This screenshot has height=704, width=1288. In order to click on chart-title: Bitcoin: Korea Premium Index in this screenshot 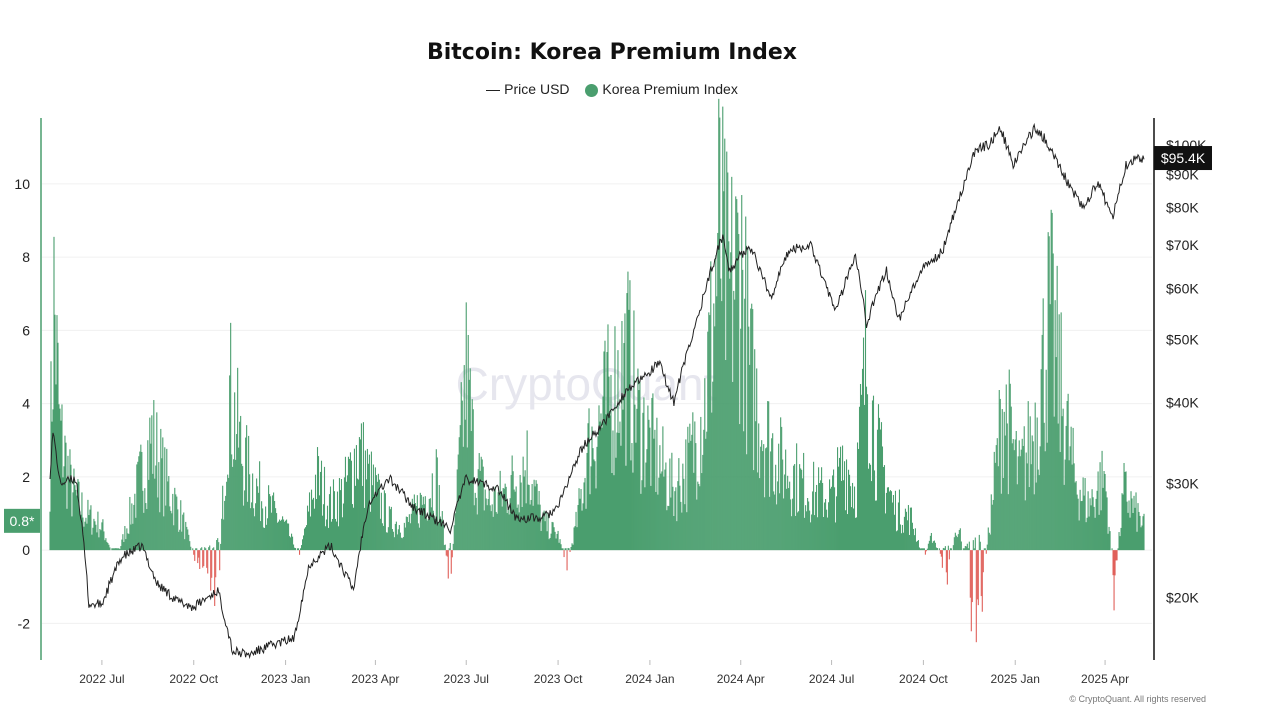, I will do `click(611, 52)`.